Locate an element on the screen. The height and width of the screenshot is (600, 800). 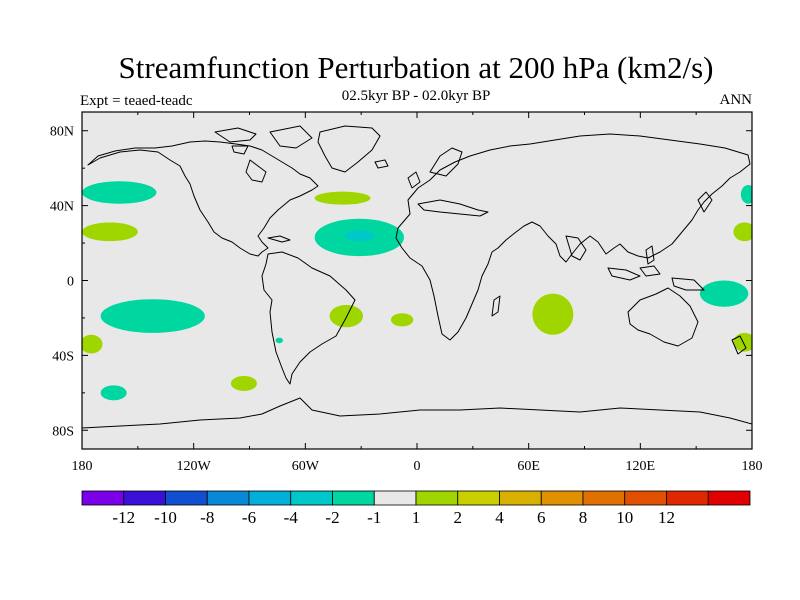
colorbar: -12 -10 -8 -6 -4 -2 -1 1 2 4 6 8 10 12 is located at coordinates (416, 508).